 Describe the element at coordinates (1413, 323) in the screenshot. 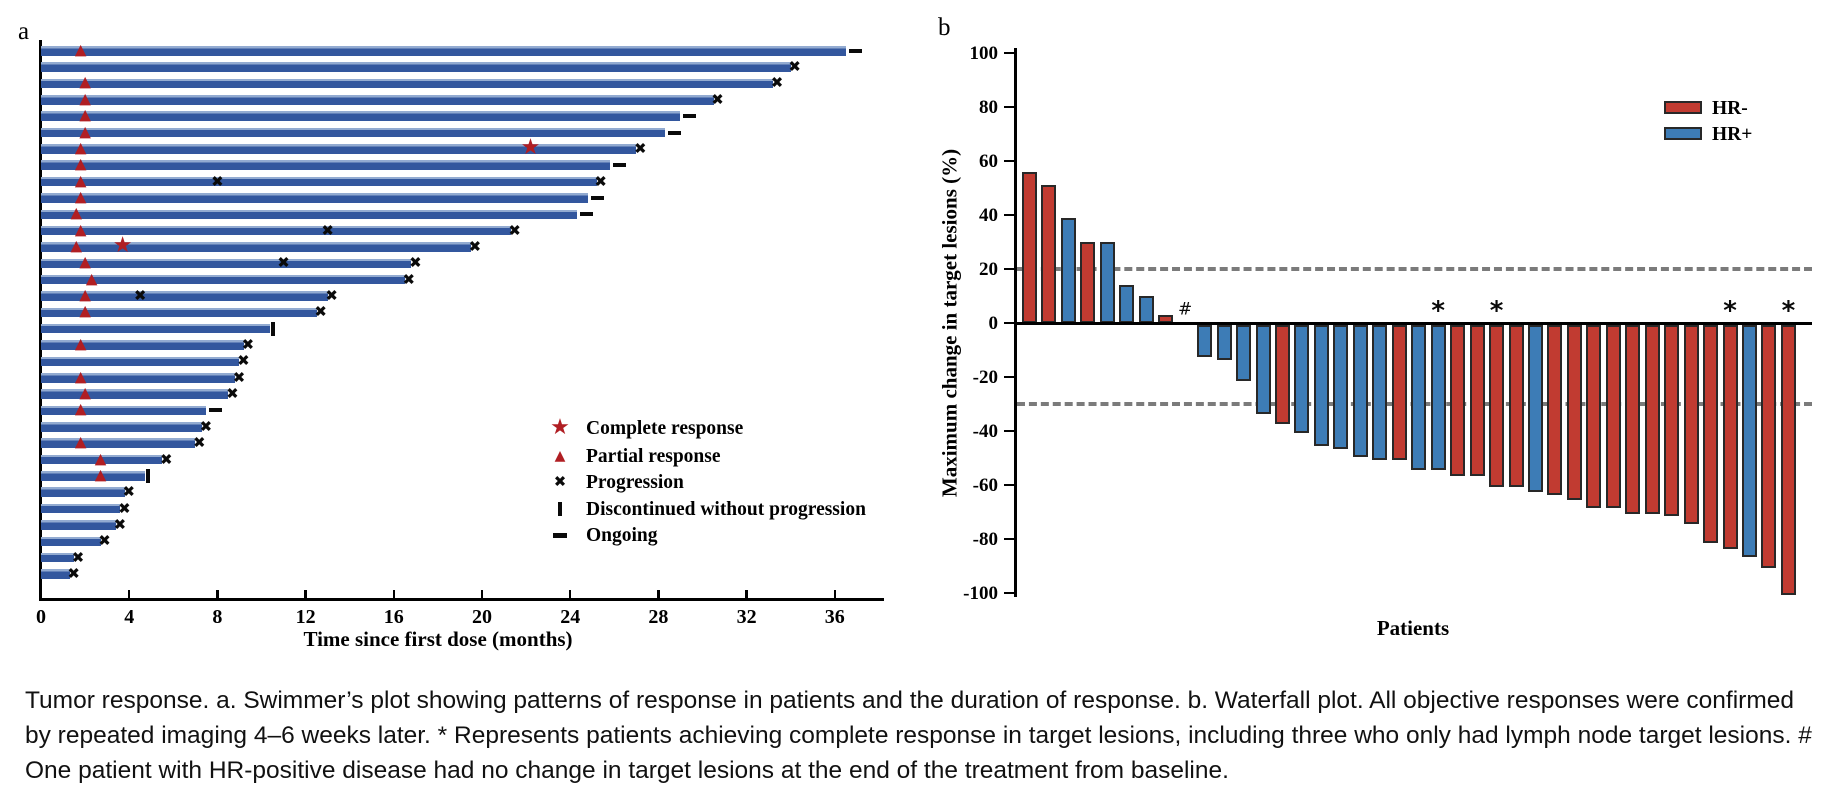

I see `waterfall-zero-line` at that location.